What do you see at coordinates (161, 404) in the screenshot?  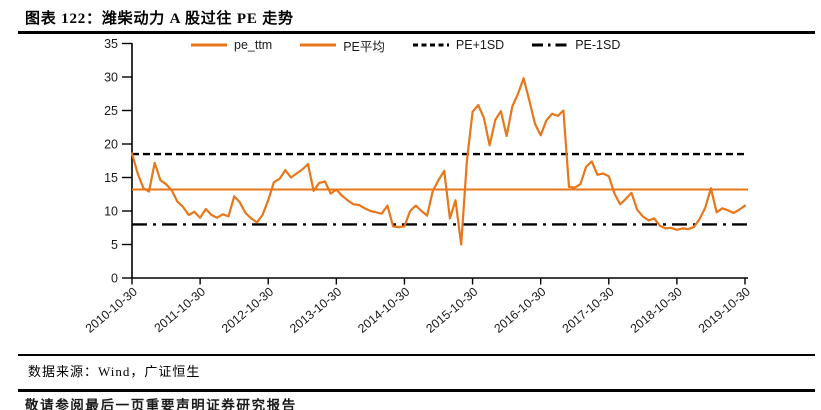 I see `page-disclaimer: 敬请参阅最后一页重要声明证券研究报告` at bounding box center [161, 404].